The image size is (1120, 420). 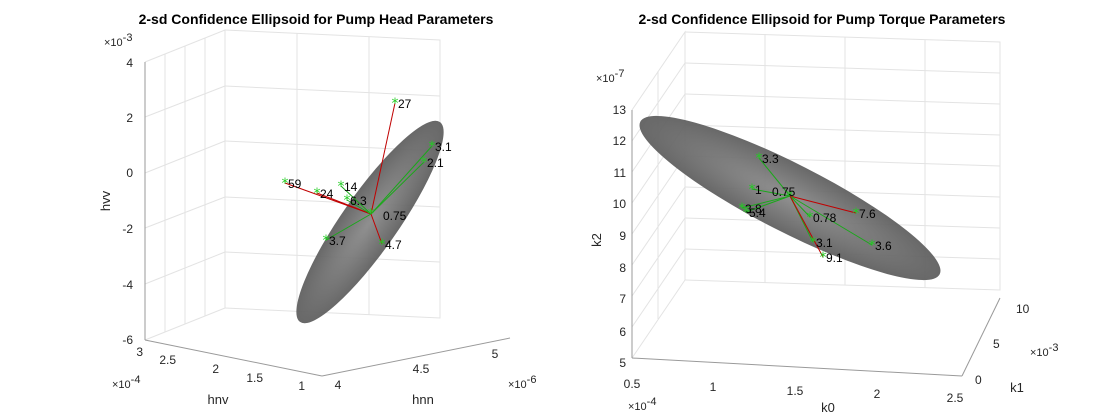 What do you see at coordinates (254, 378) in the screenshot?
I see `head-y-tick: 1.5` at bounding box center [254, 378].